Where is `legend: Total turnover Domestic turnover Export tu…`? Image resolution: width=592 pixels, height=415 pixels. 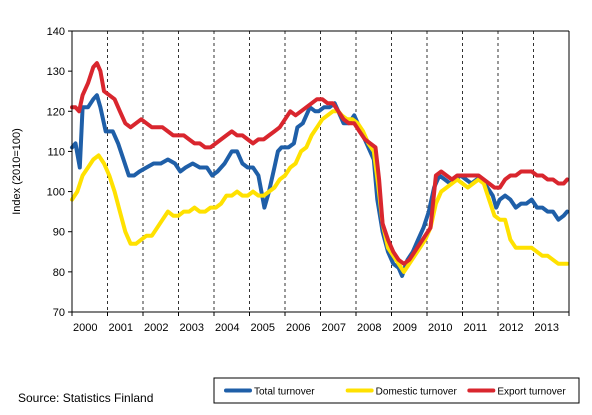
legend: Total turnover Domestic turnover Export tu… is located at coordinates (396, 390).